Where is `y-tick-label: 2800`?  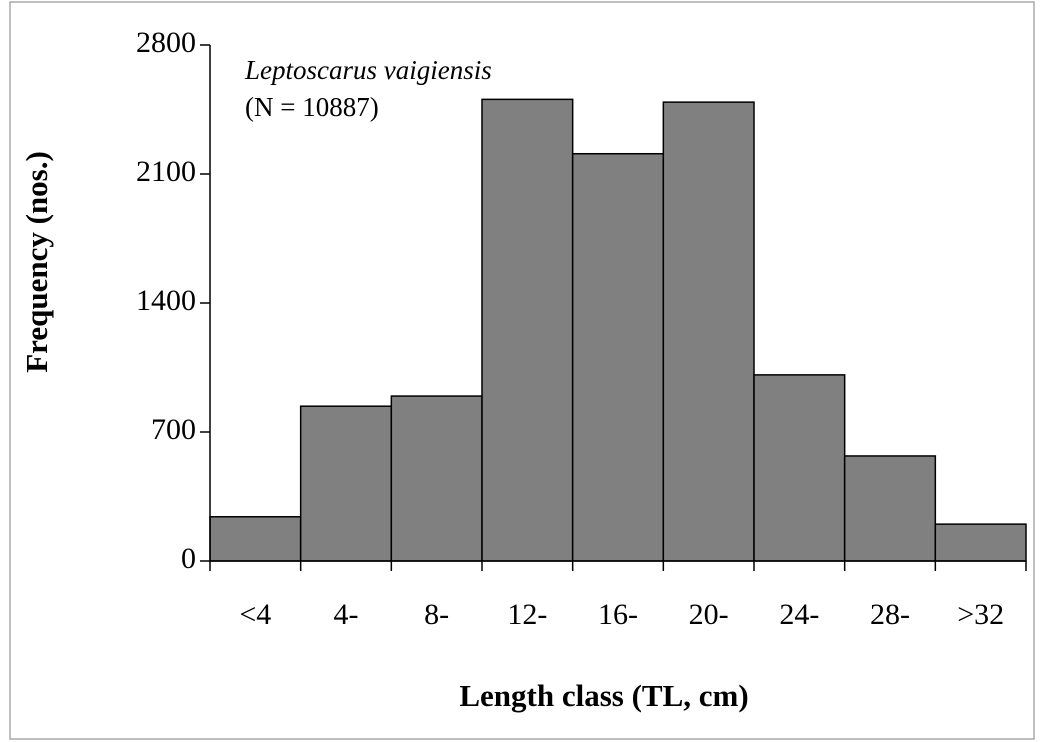
y-tick-label: 2800 is located at coordinates (166, 42).